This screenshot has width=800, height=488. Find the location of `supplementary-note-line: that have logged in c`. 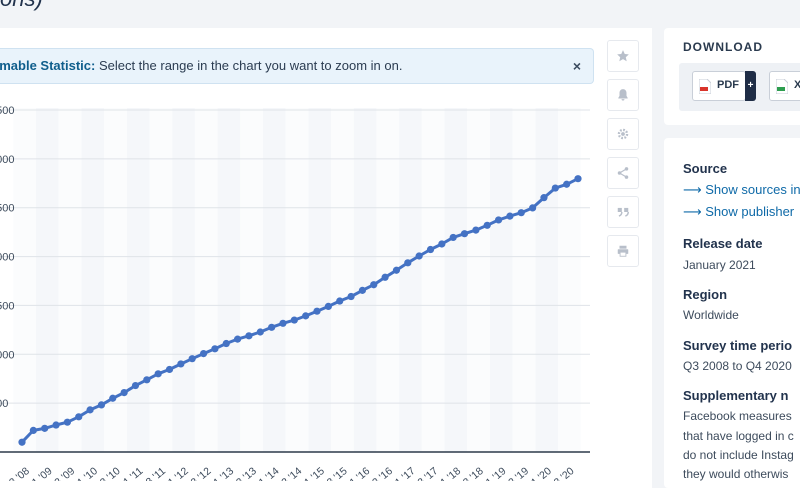

supplementary-note-line: that have logged in c is located at coordinates (738, 436).